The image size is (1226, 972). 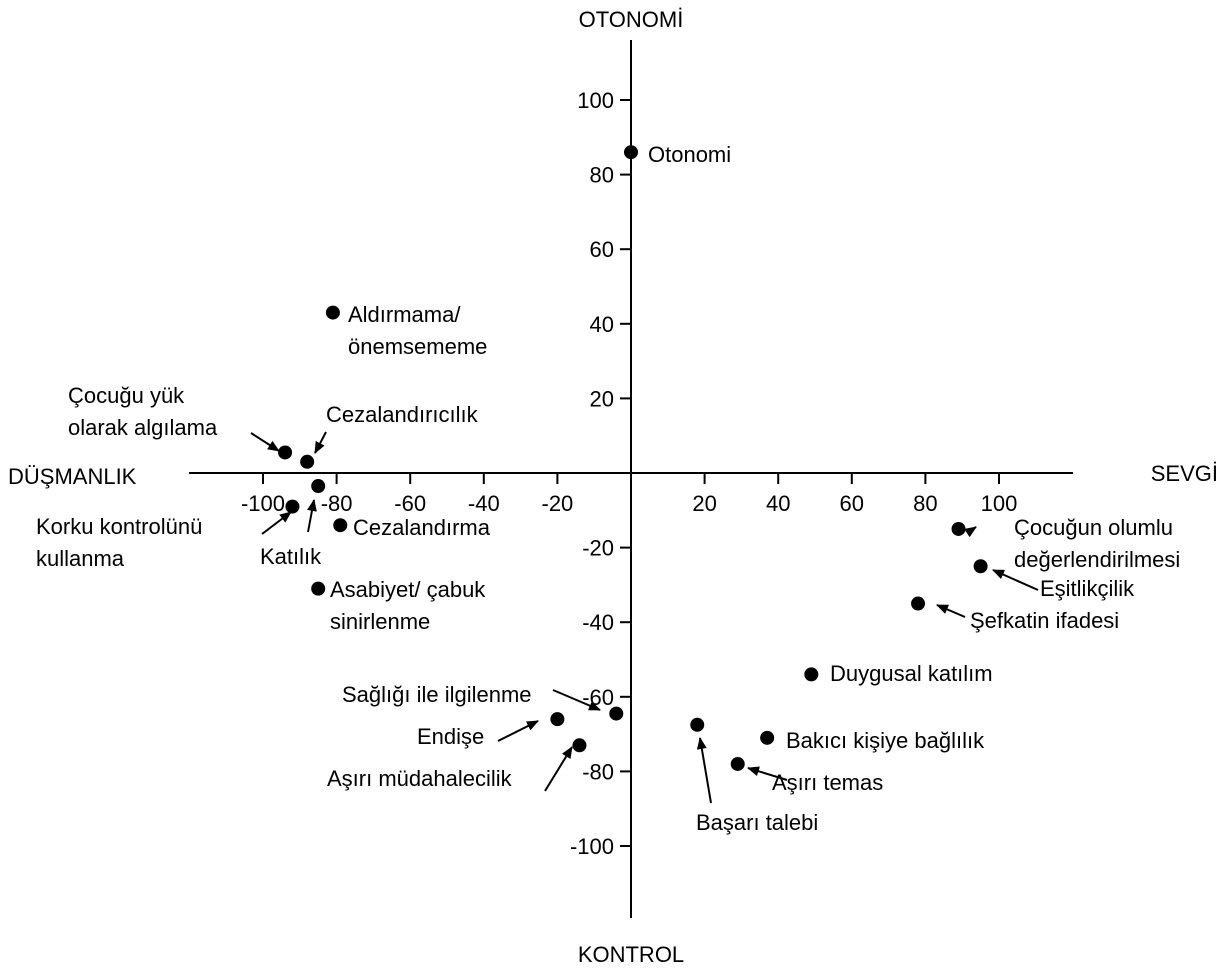 What do you see at coordinates (827, 782) in the screenshot?
I see `point-label: Aşırı temas` at bounding box center [827, 782].